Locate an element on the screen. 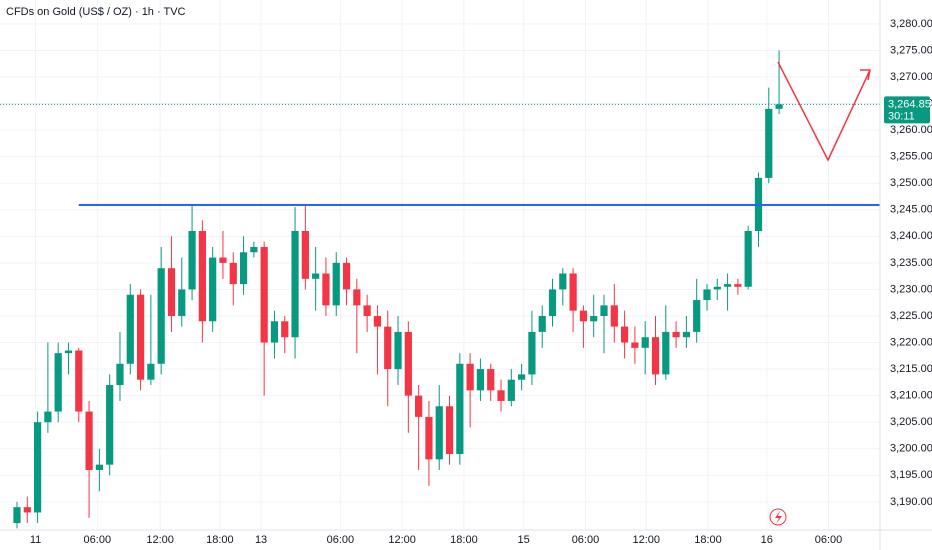 This screenshot has height=550, width=932. y-tick-label: 3,260.000 is located at coordinates (911, 130).